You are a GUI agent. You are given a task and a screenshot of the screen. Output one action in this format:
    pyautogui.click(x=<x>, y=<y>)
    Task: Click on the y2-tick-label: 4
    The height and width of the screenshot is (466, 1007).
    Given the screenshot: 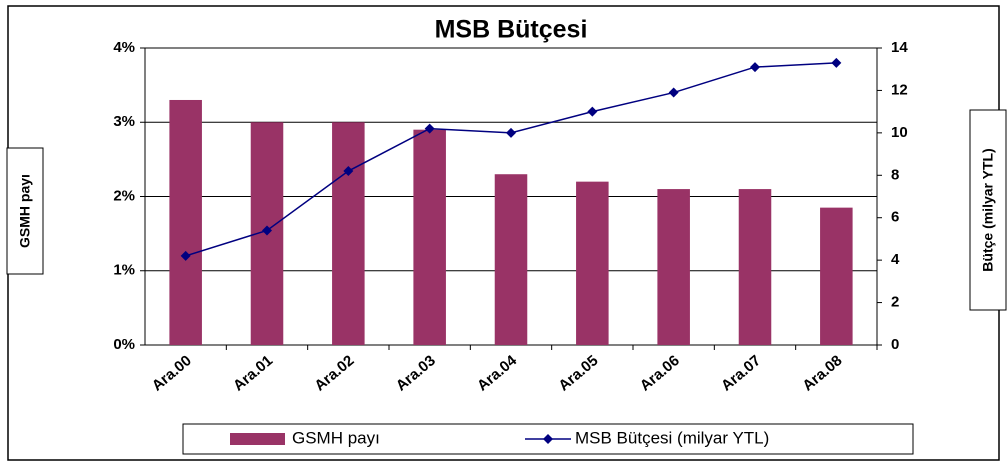 What is the action you would take?
    pyautogui.click(x=895, y=259)
    